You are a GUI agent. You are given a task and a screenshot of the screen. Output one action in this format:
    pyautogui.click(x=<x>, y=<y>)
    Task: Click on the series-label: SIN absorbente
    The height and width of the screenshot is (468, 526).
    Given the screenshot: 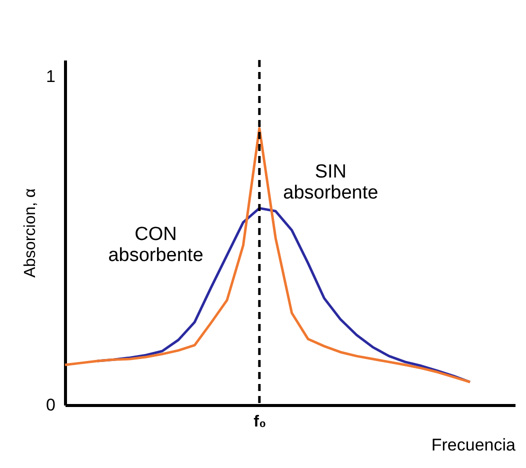 What is the action you would take?
    pyautogui.click(x=330, y=183)
    